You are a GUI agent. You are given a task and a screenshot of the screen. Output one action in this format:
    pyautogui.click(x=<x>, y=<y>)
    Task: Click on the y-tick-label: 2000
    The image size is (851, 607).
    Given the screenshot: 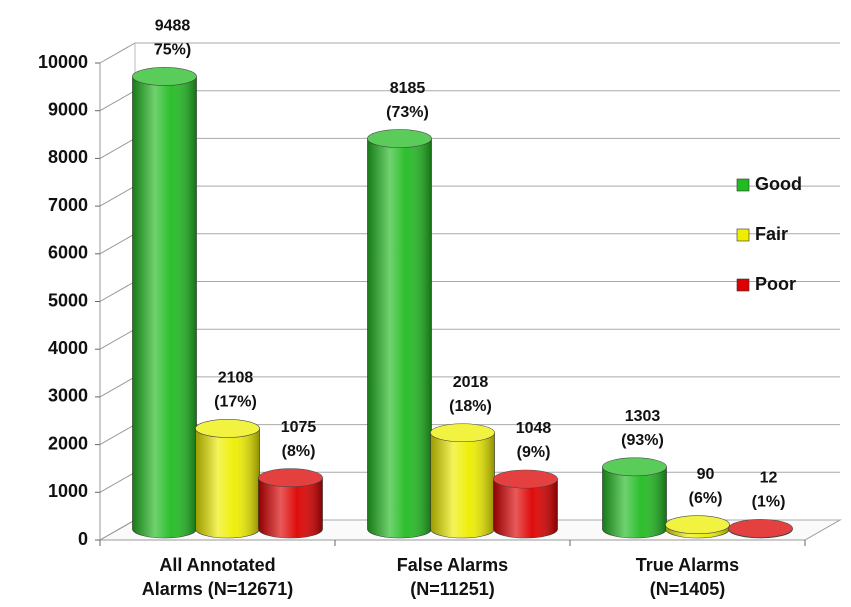 What is the action you would take?
    pyautogui.click(x=68, y=443)
    